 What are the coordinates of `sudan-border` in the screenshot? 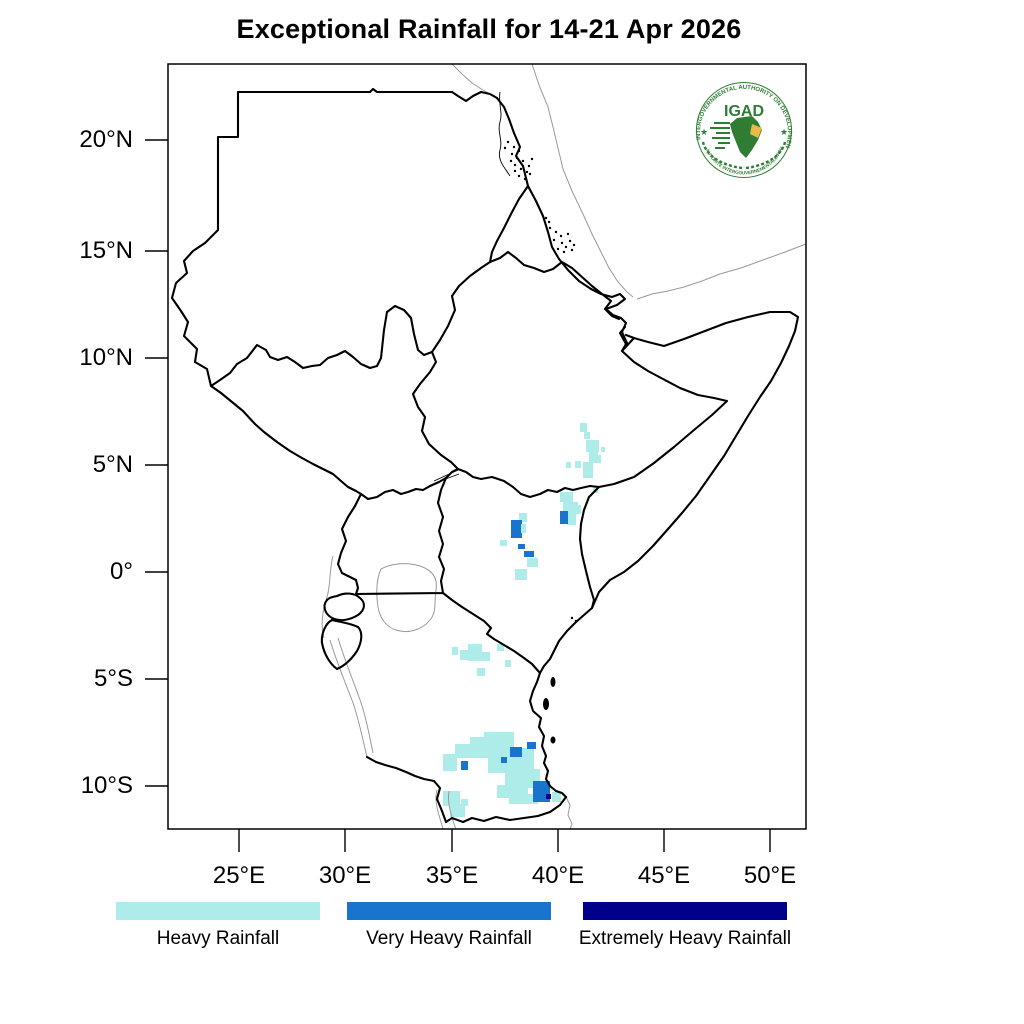 It's located at (350, 237).